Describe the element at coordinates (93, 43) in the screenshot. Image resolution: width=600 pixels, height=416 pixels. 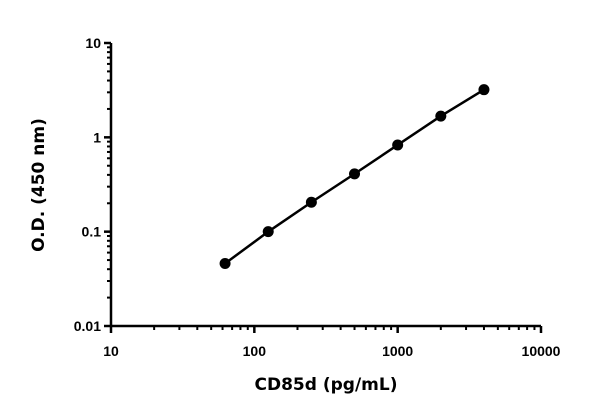
I see `y-tick-label: 10` at that location.